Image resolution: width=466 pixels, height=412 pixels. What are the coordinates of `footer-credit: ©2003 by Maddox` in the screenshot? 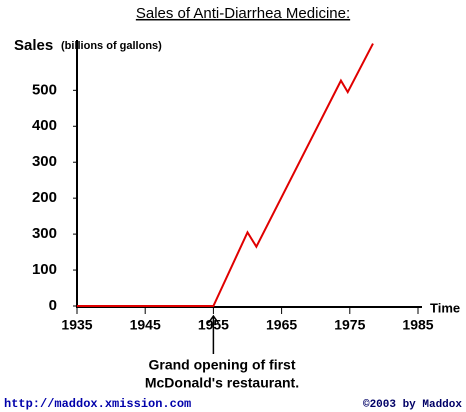 It's located at (412, 405).